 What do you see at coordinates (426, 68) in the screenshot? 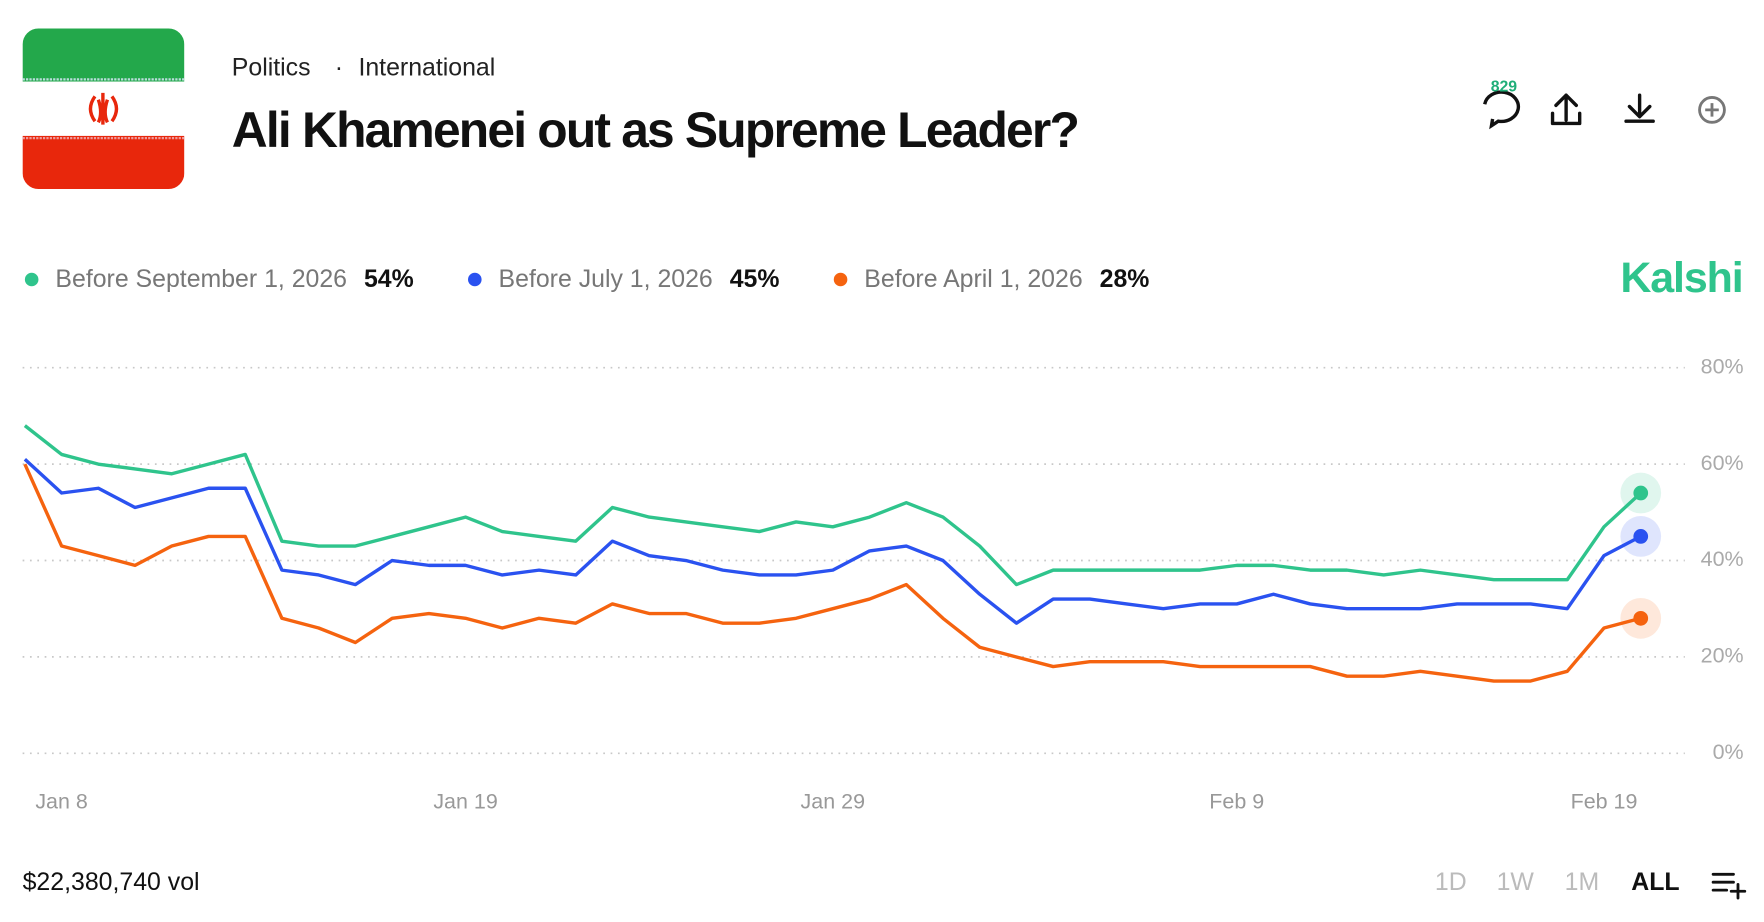
I see `breadcrumb: International` at bounding box center [426, 68].